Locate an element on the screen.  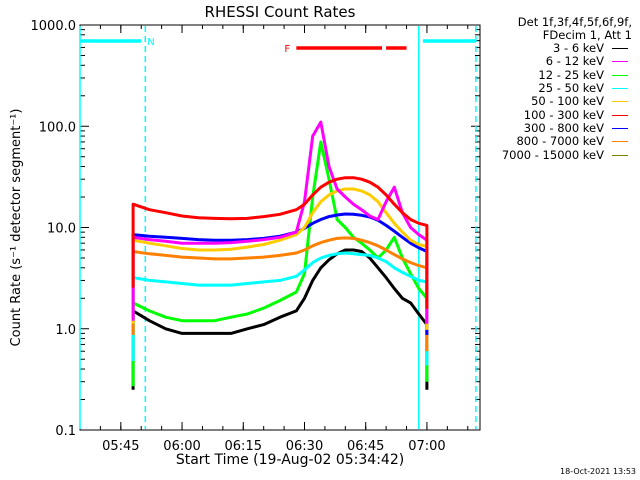
legend-item: 7000 - 15000 keV is located at coordinates (560, 154).